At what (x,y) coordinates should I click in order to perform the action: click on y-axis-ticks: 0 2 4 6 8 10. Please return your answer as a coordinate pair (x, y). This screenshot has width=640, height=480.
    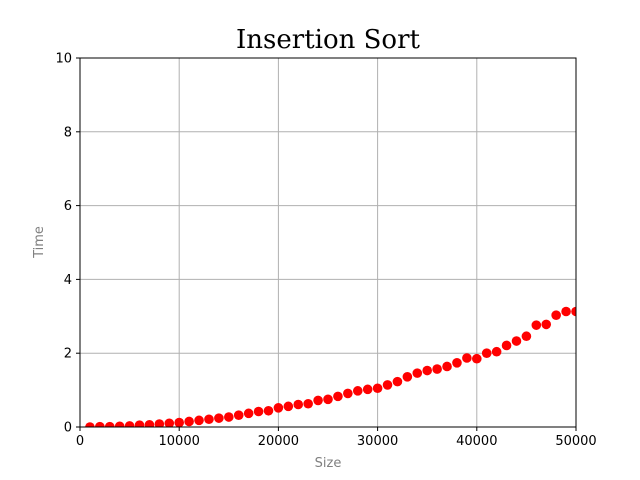
    Looking at the image, I should click on (67, 244).